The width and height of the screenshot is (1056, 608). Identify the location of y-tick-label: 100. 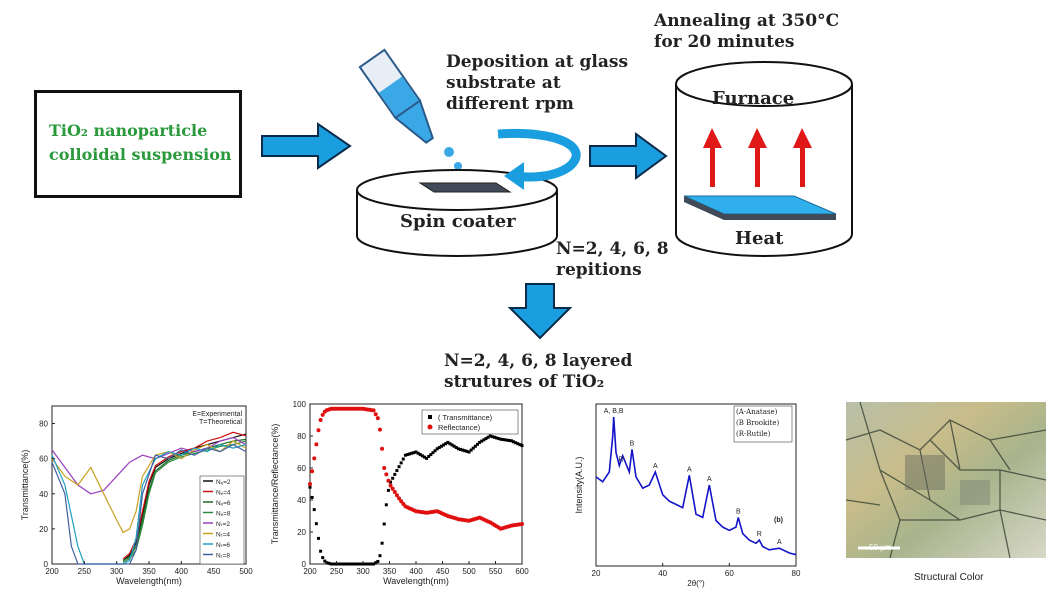
(300, 404).